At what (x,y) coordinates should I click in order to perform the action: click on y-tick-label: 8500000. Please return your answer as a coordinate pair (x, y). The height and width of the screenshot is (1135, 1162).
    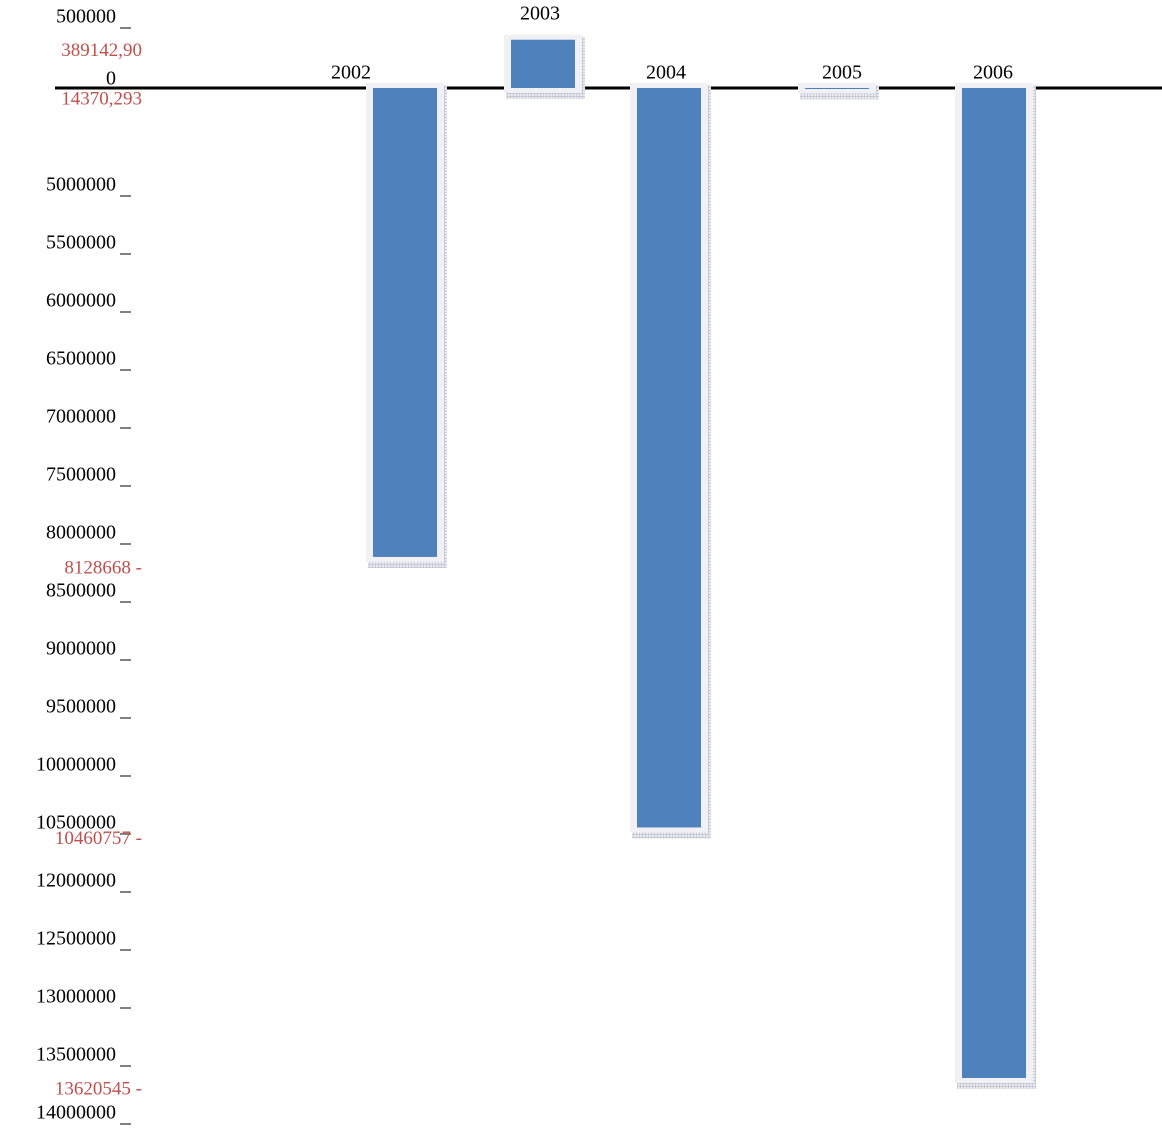
    Looking at the image, I should click on (81, 591).